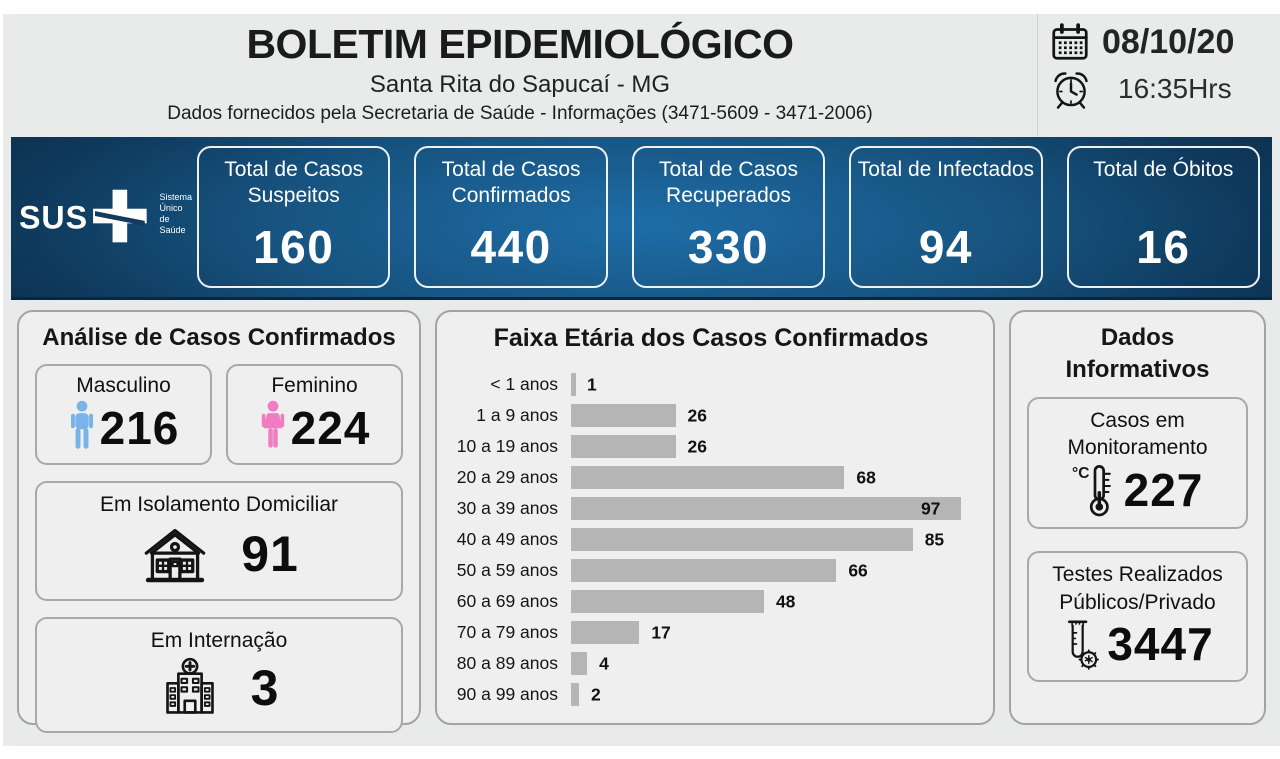 The image size is (1280, 759). What do you see at coordinates (219, 337) in the screenshot?
I see `analysis-title: Análise de Casos Confirmados` at bounding box center [219, 337].